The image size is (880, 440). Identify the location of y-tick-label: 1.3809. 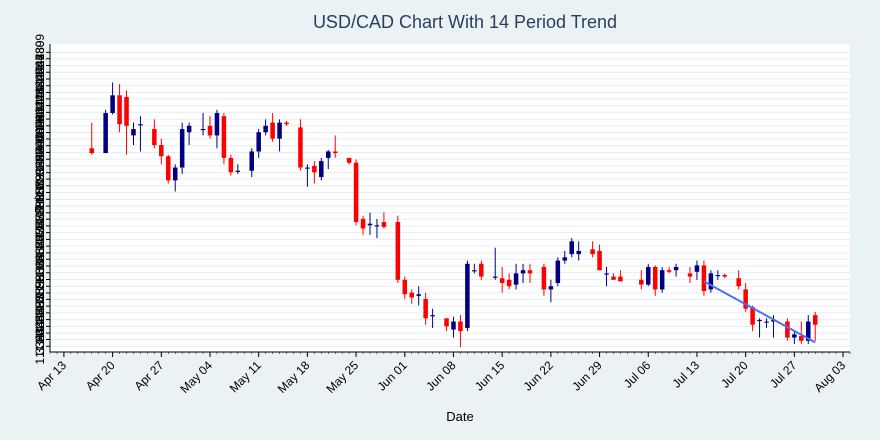
(40, 212).